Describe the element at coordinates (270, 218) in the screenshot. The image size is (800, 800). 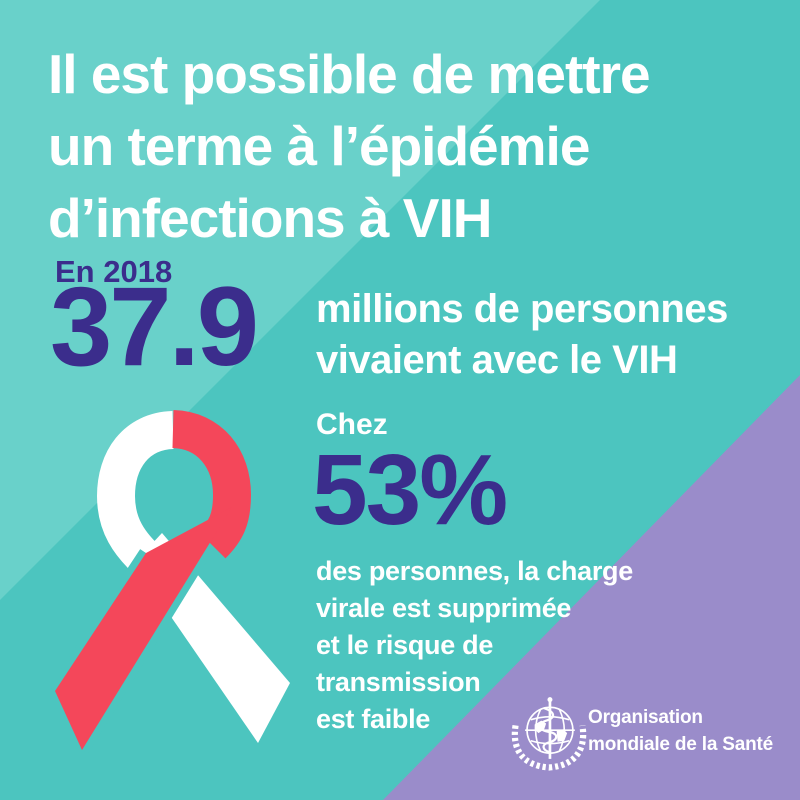
I see `title-line-3: d’infections à VIH` at that location.